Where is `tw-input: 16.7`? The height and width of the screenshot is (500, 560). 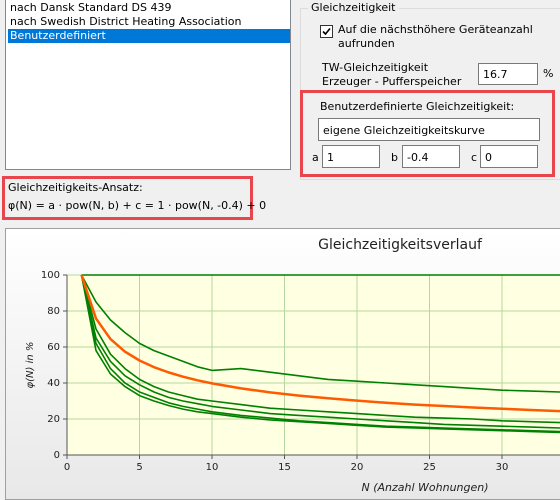 tw-input: 16.7 is located at coordinates (508, 74).